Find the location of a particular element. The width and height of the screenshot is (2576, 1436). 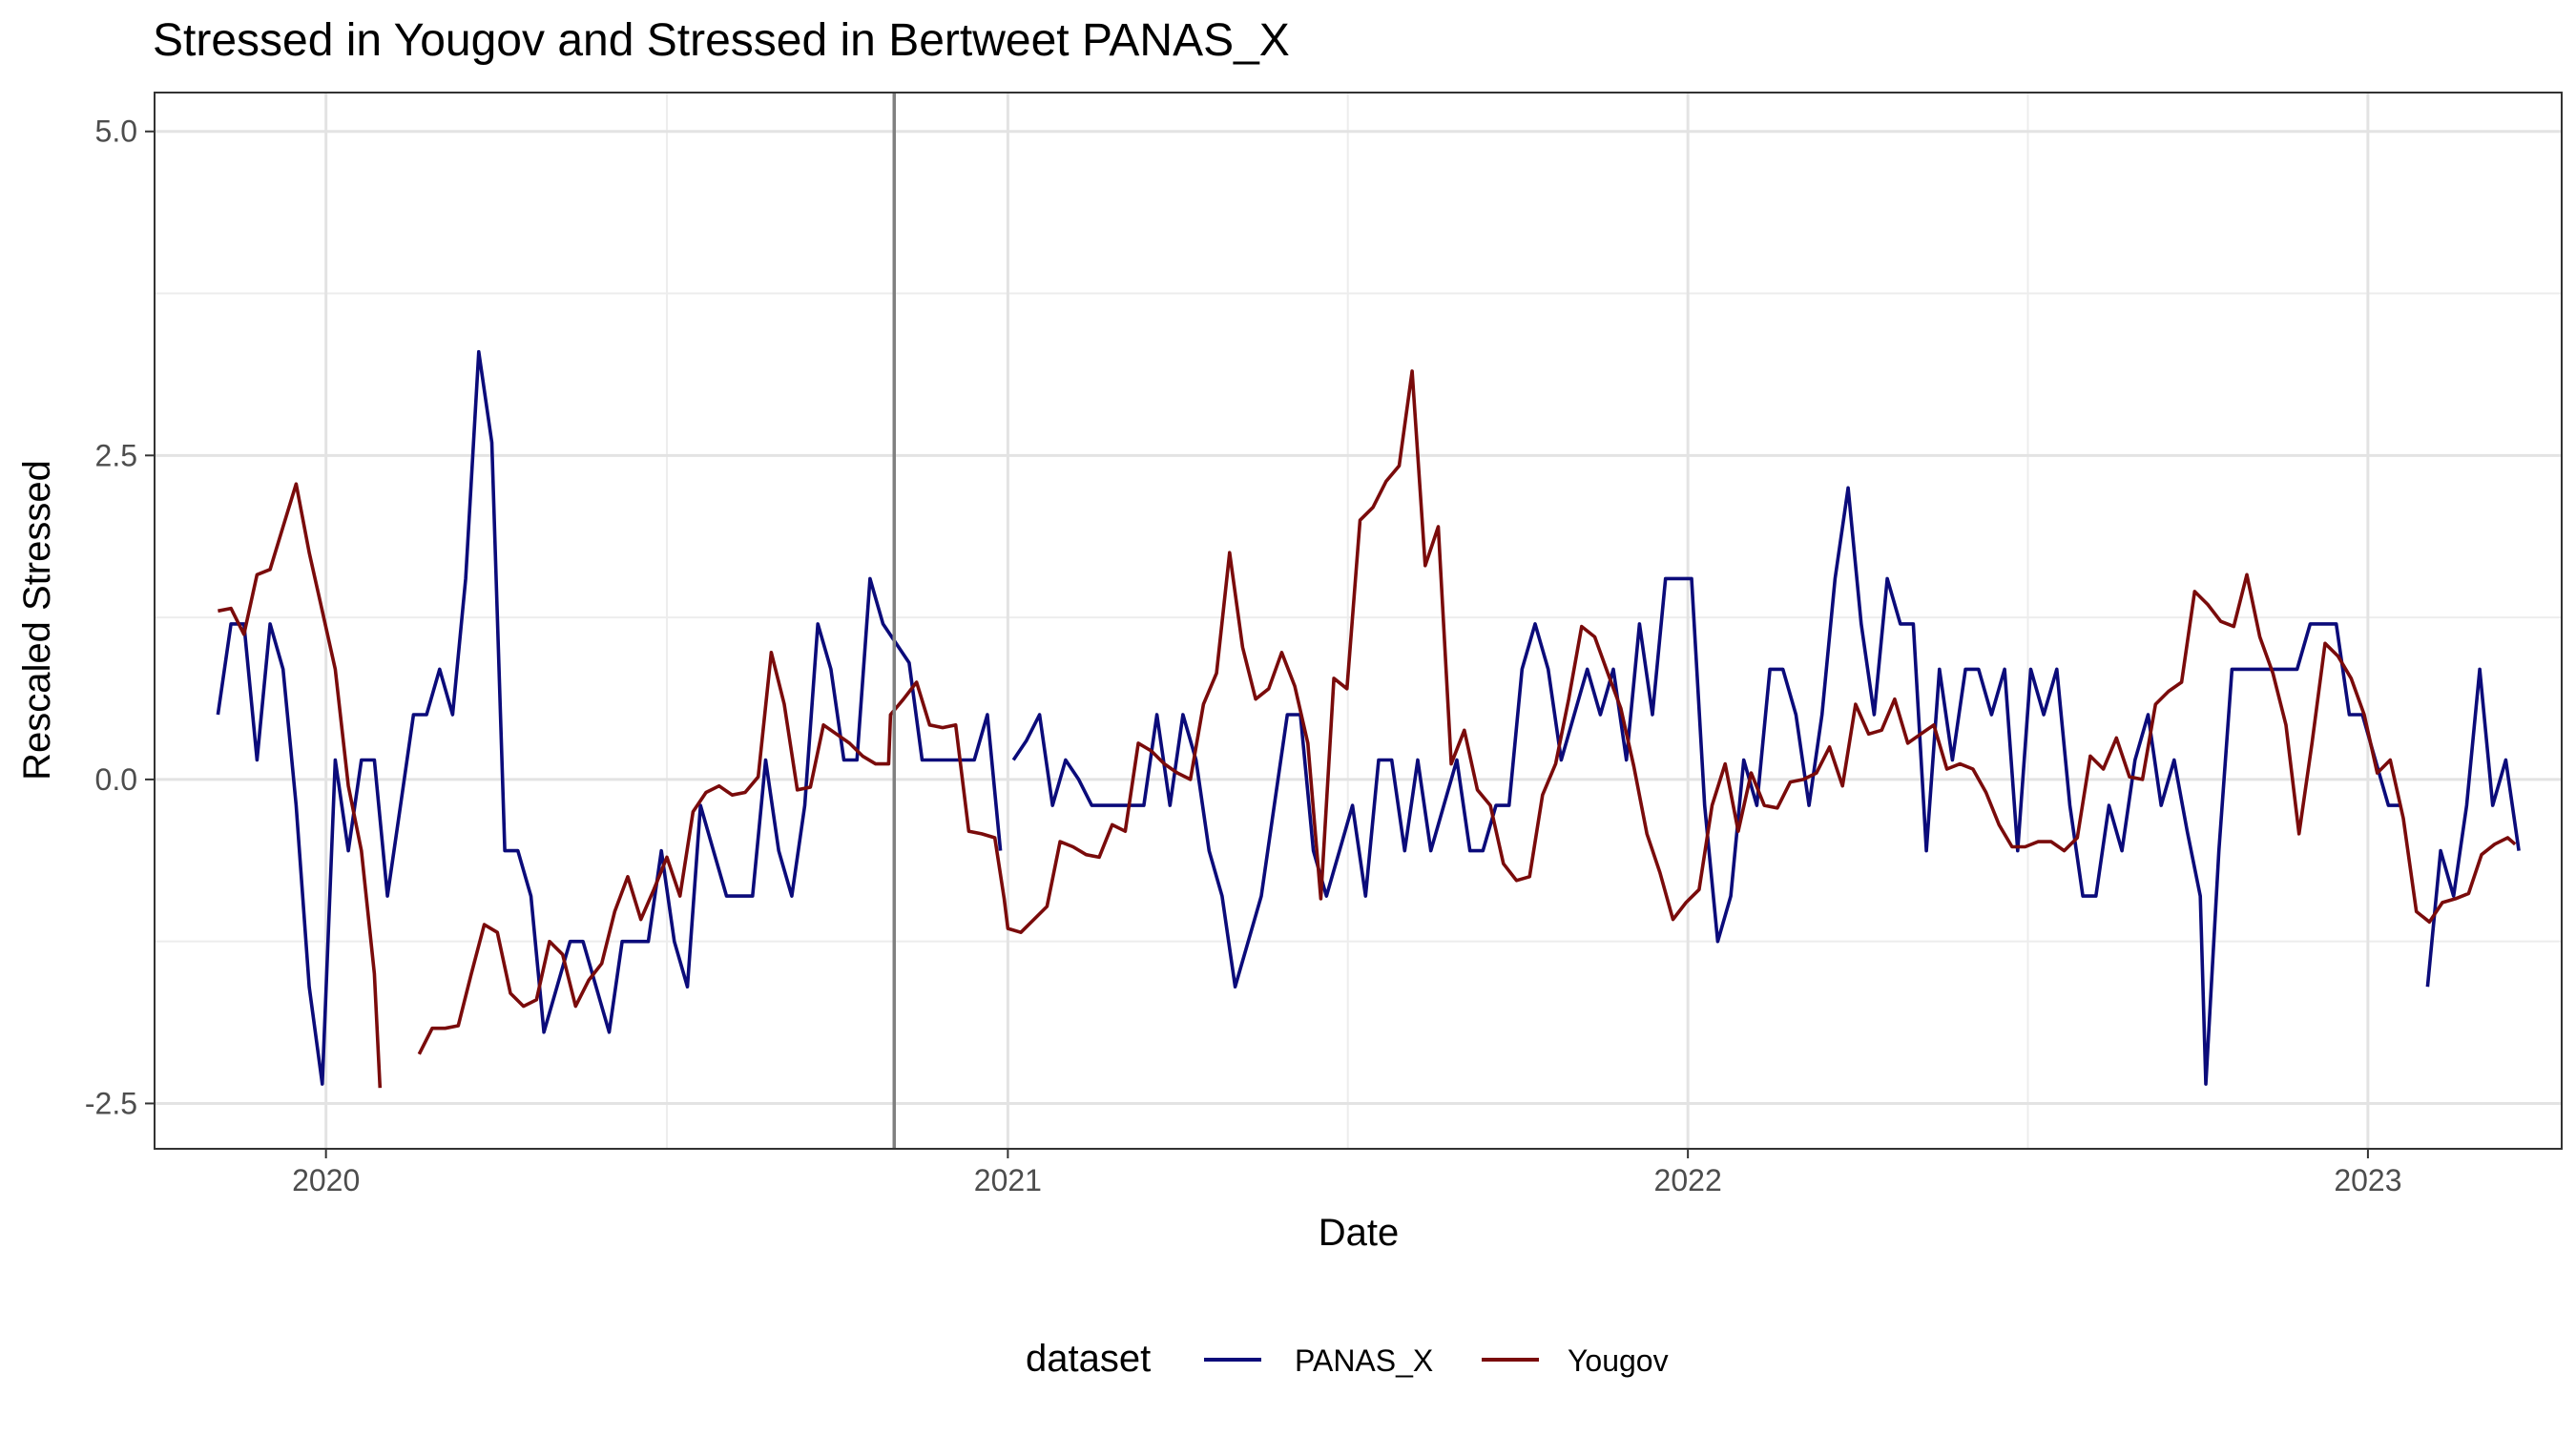

legend: dataset PANAS_X Yougov is located at coordinates (1347, 1359).